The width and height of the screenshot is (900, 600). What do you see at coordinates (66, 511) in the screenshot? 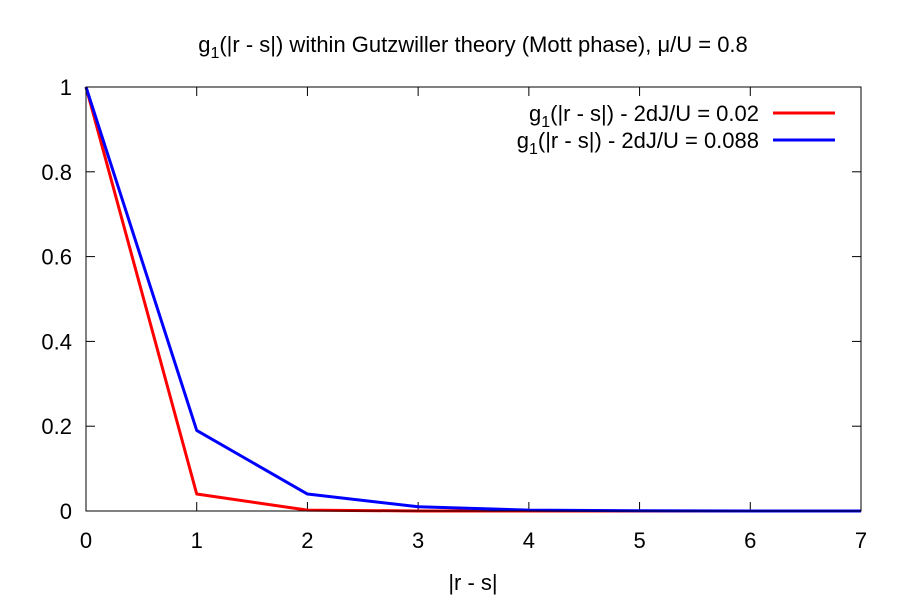
I see `y-tick-label: 0` at bounding box center [66, 511].